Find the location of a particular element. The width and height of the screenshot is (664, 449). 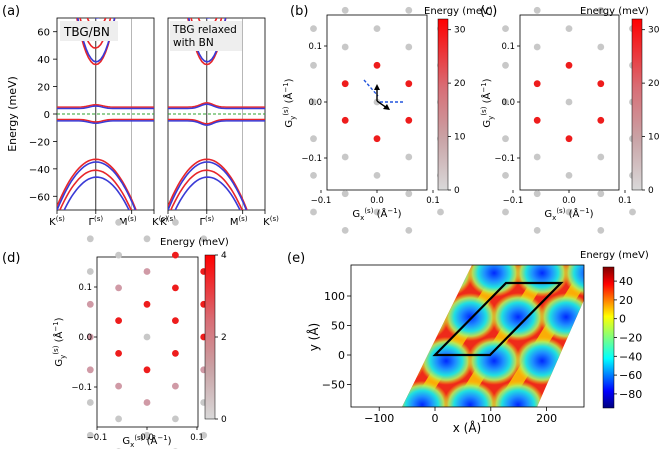

subplot-label-line-2: with BN is located at coordinates (193, 43).